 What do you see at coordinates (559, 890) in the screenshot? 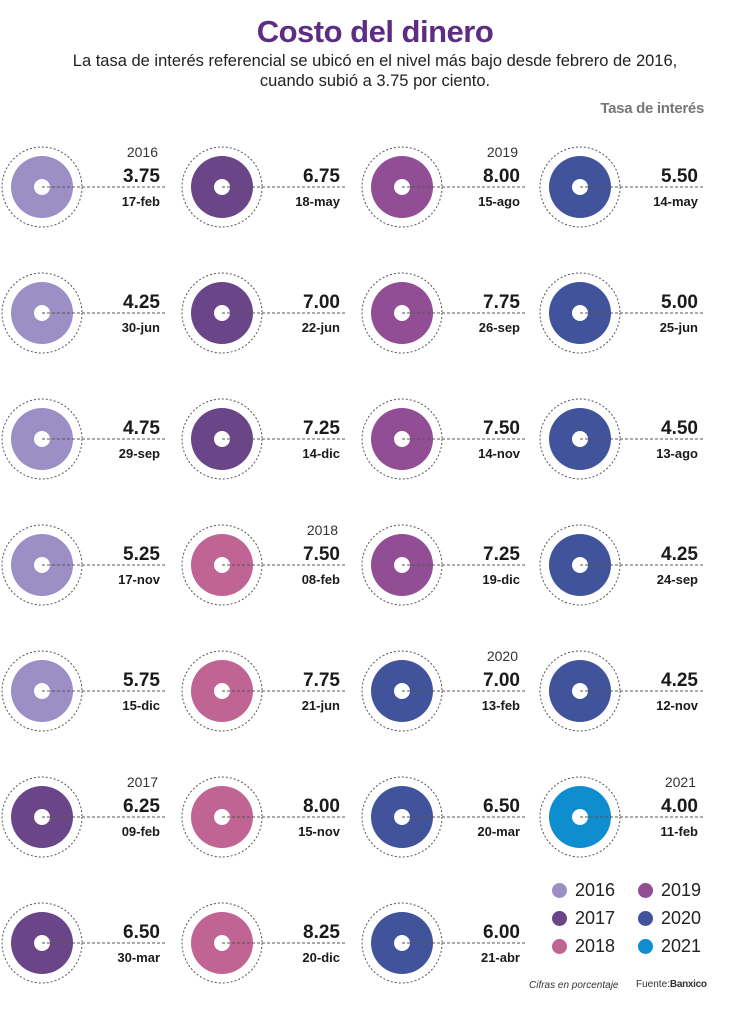
I see `legend-swatch-2016` at bounding box center [559, 890].